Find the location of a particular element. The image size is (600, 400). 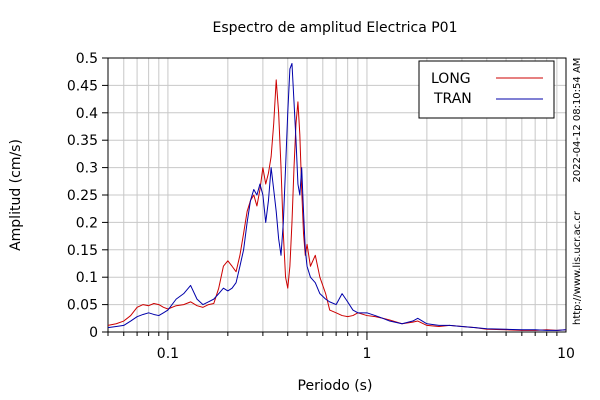

chart-title: Espectro de amplitud Electrica P01 is located at coordinates (335, 28).